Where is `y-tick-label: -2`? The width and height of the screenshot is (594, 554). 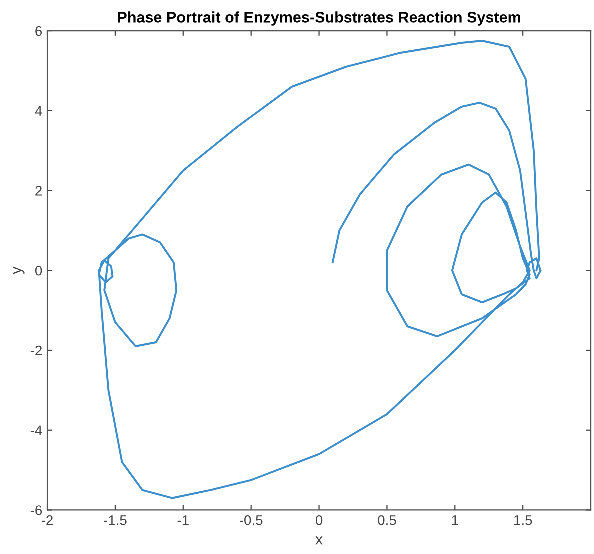
y-tick-label: -2 is located at coordinates (36, 351).